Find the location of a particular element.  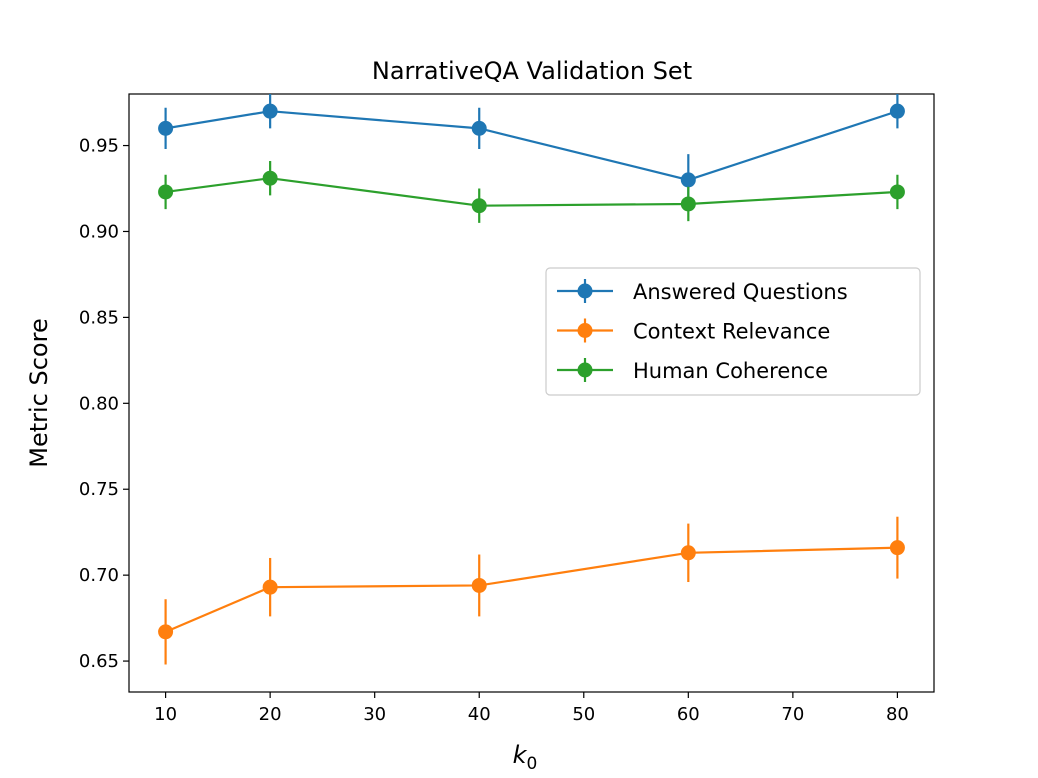

x-tick-label: 60 is located at coordinates (688, 714).